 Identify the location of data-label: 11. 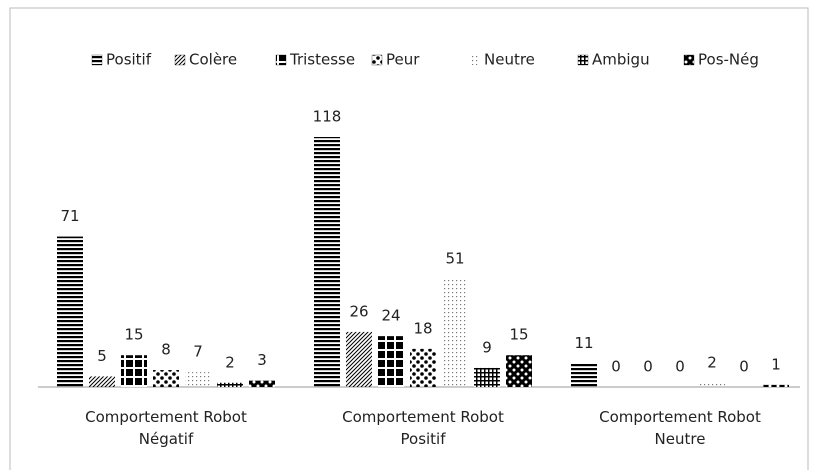
(583, 343).